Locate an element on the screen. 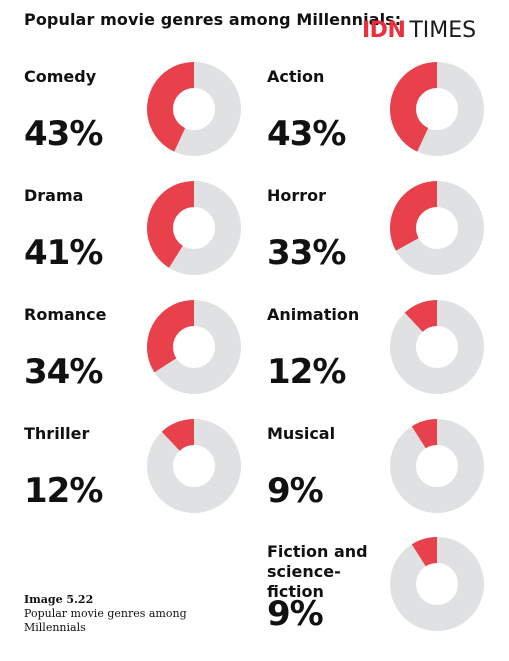 The height and width of the screenshot is (661, 509). percent-label-thriller: 12% is located at coordinates (63, 491).